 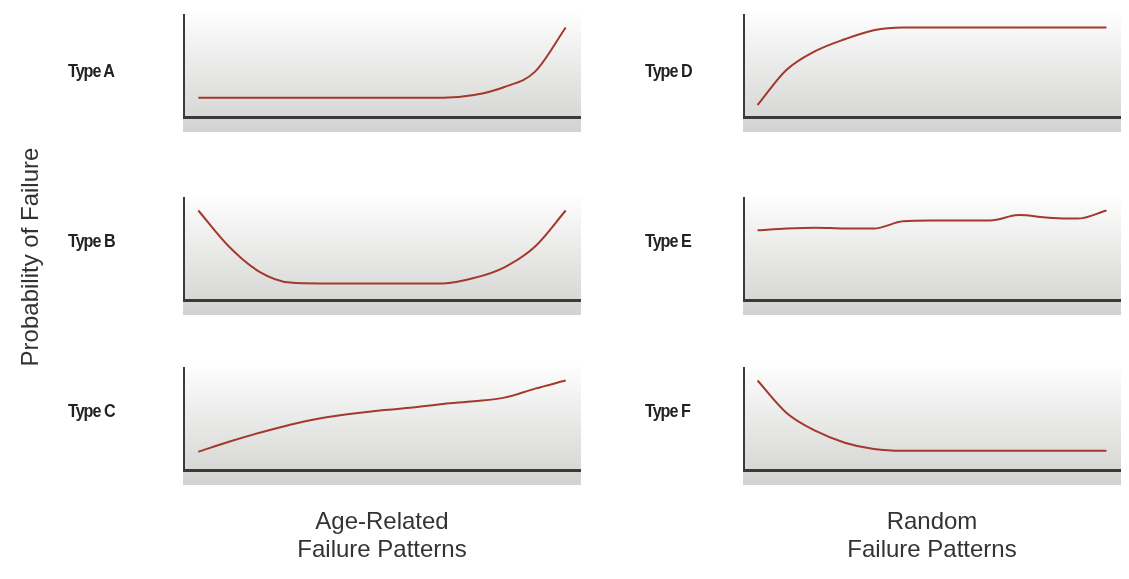 I want to click on x-axis-title: Age-Related Failure Patterns, so click(x=382, y=535).